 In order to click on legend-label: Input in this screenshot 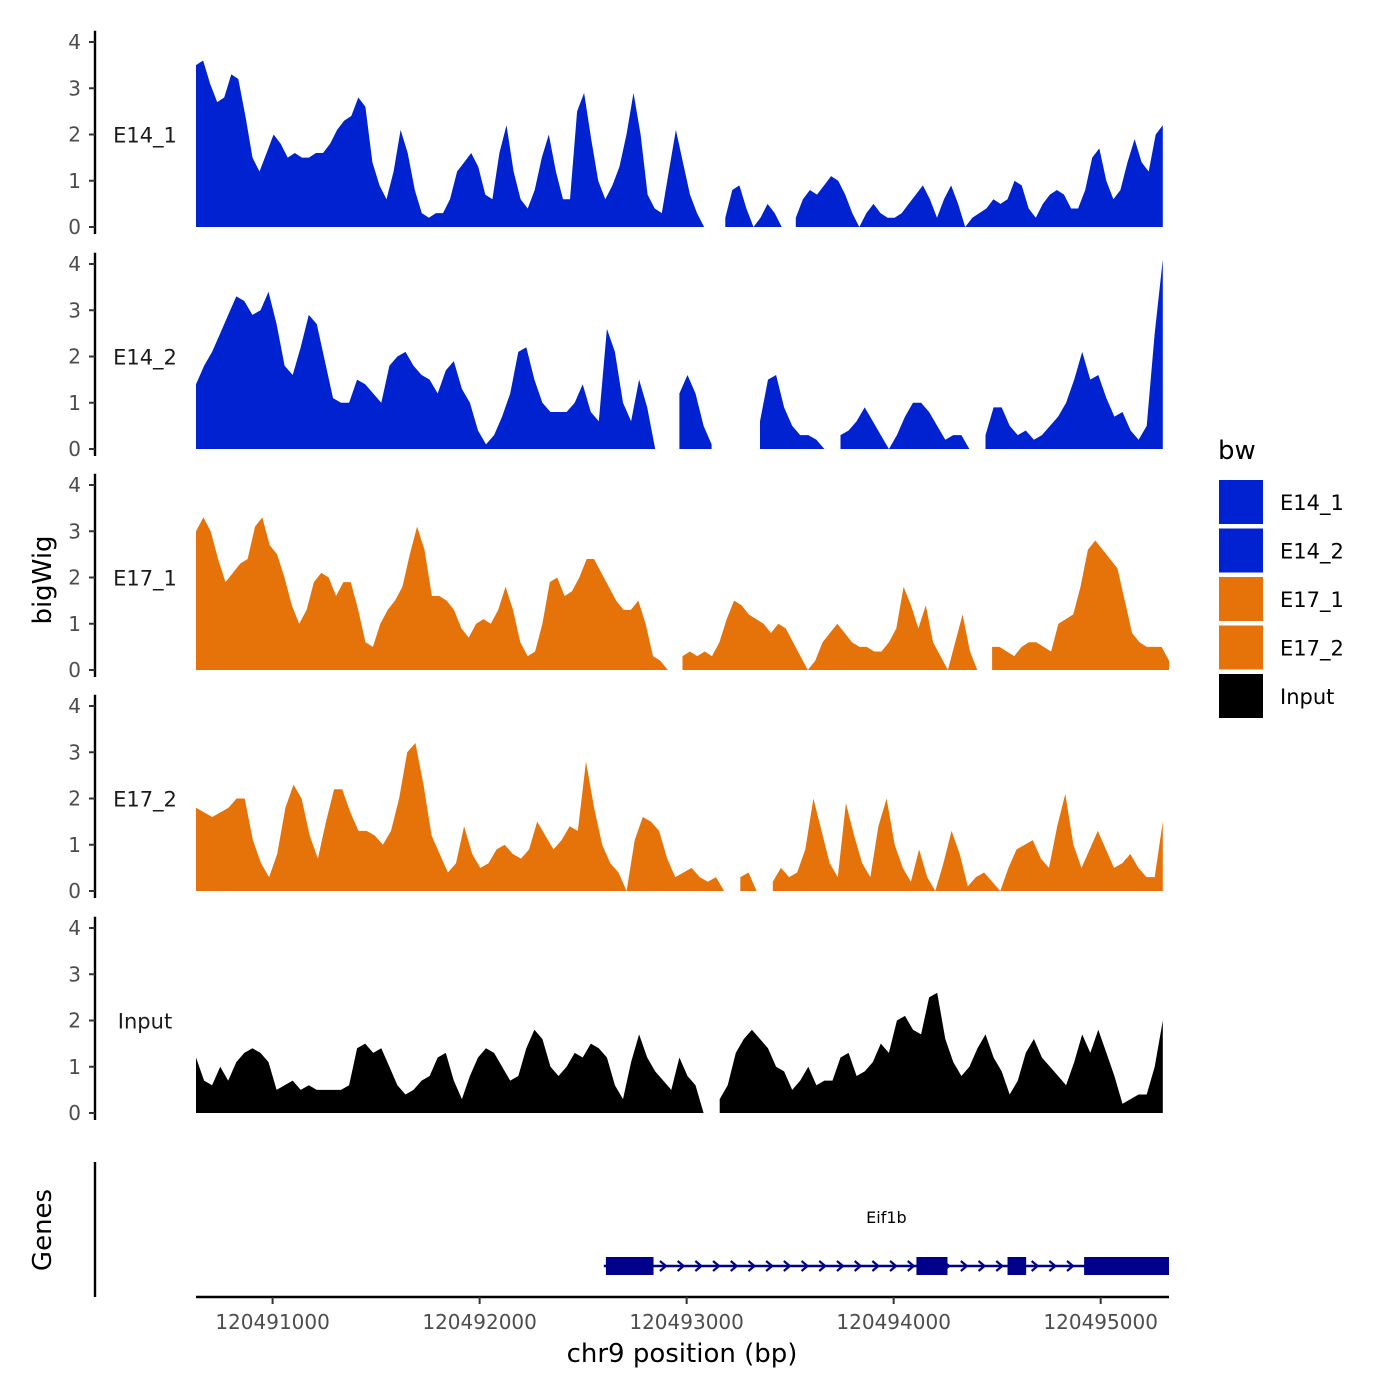, I will do `click(1307, 697)`.